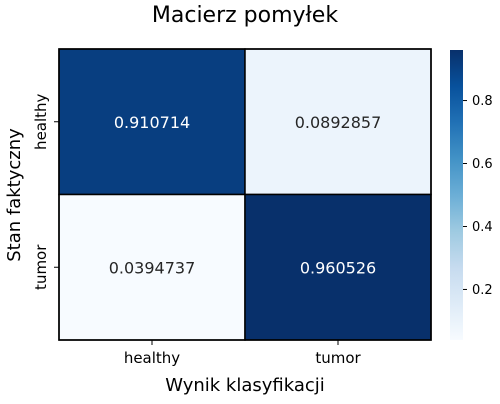 Image resolution: width=500 pixels, height=404 pixels. I want to click on heatmap-cell-tumor-tumor, so click(338, 267).